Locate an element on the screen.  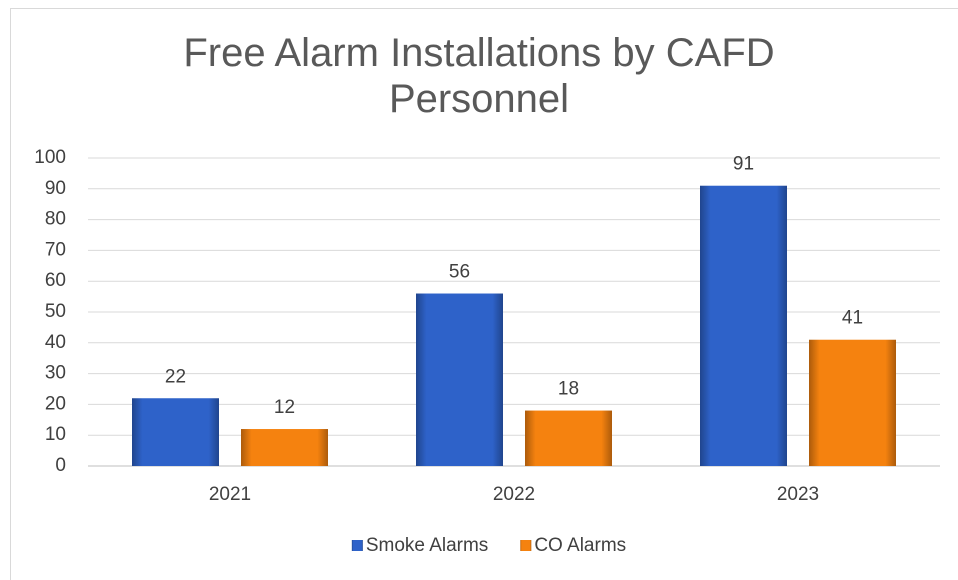
x-tick-label: 2022 is located at coordinates (514, 494).